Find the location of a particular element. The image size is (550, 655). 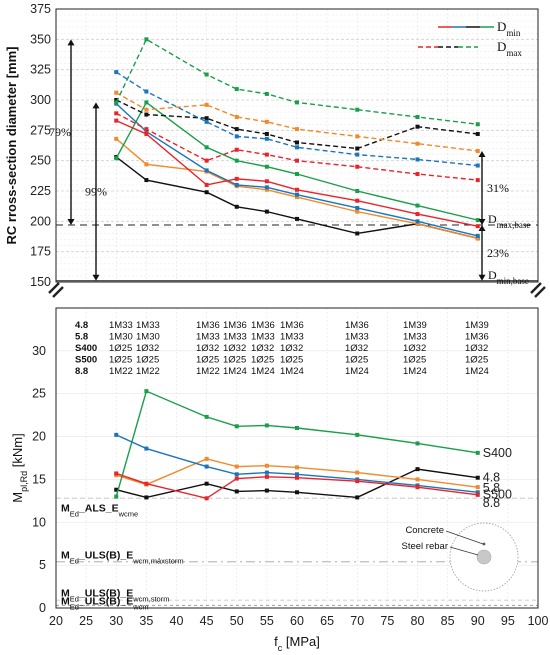

table-row-label: 4.8 is located at coordinates (81, 325).